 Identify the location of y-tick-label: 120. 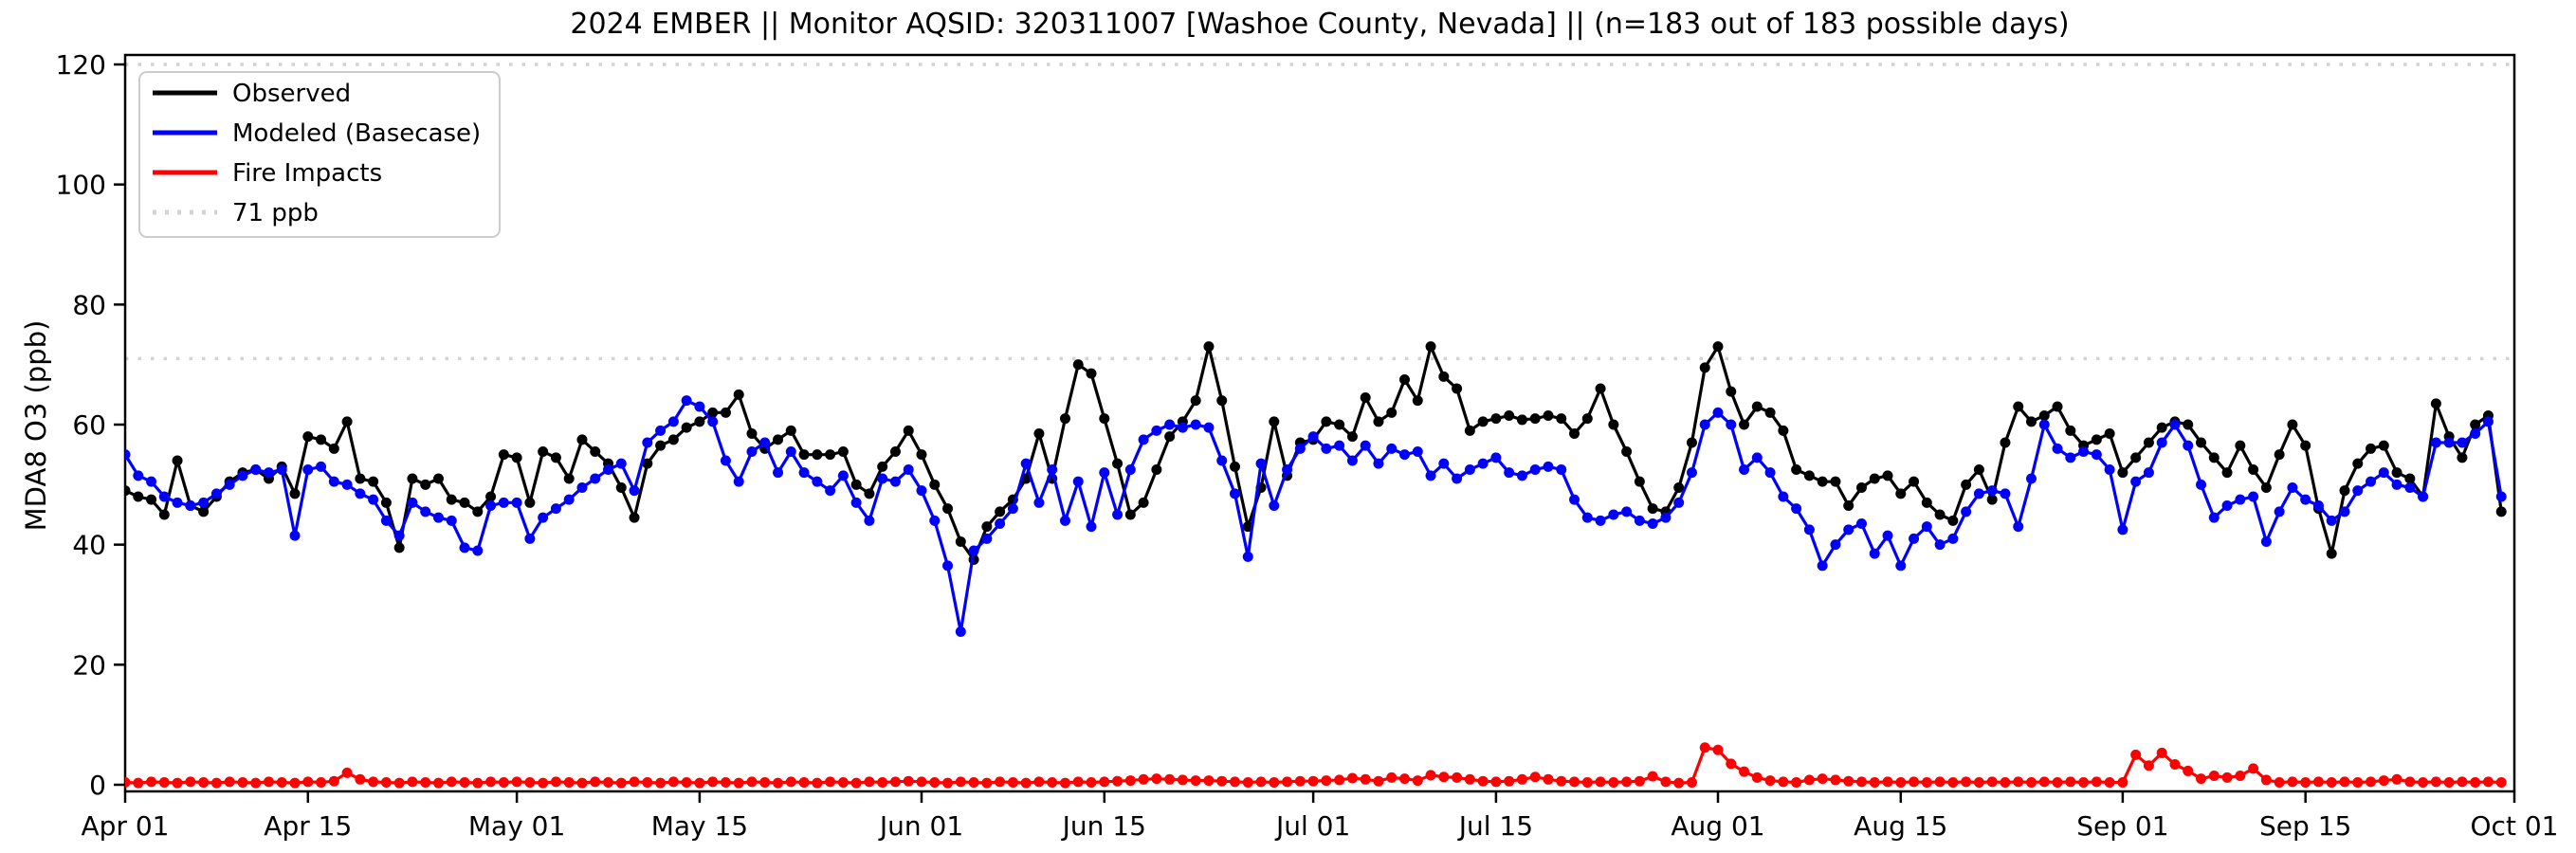
(81, 65).